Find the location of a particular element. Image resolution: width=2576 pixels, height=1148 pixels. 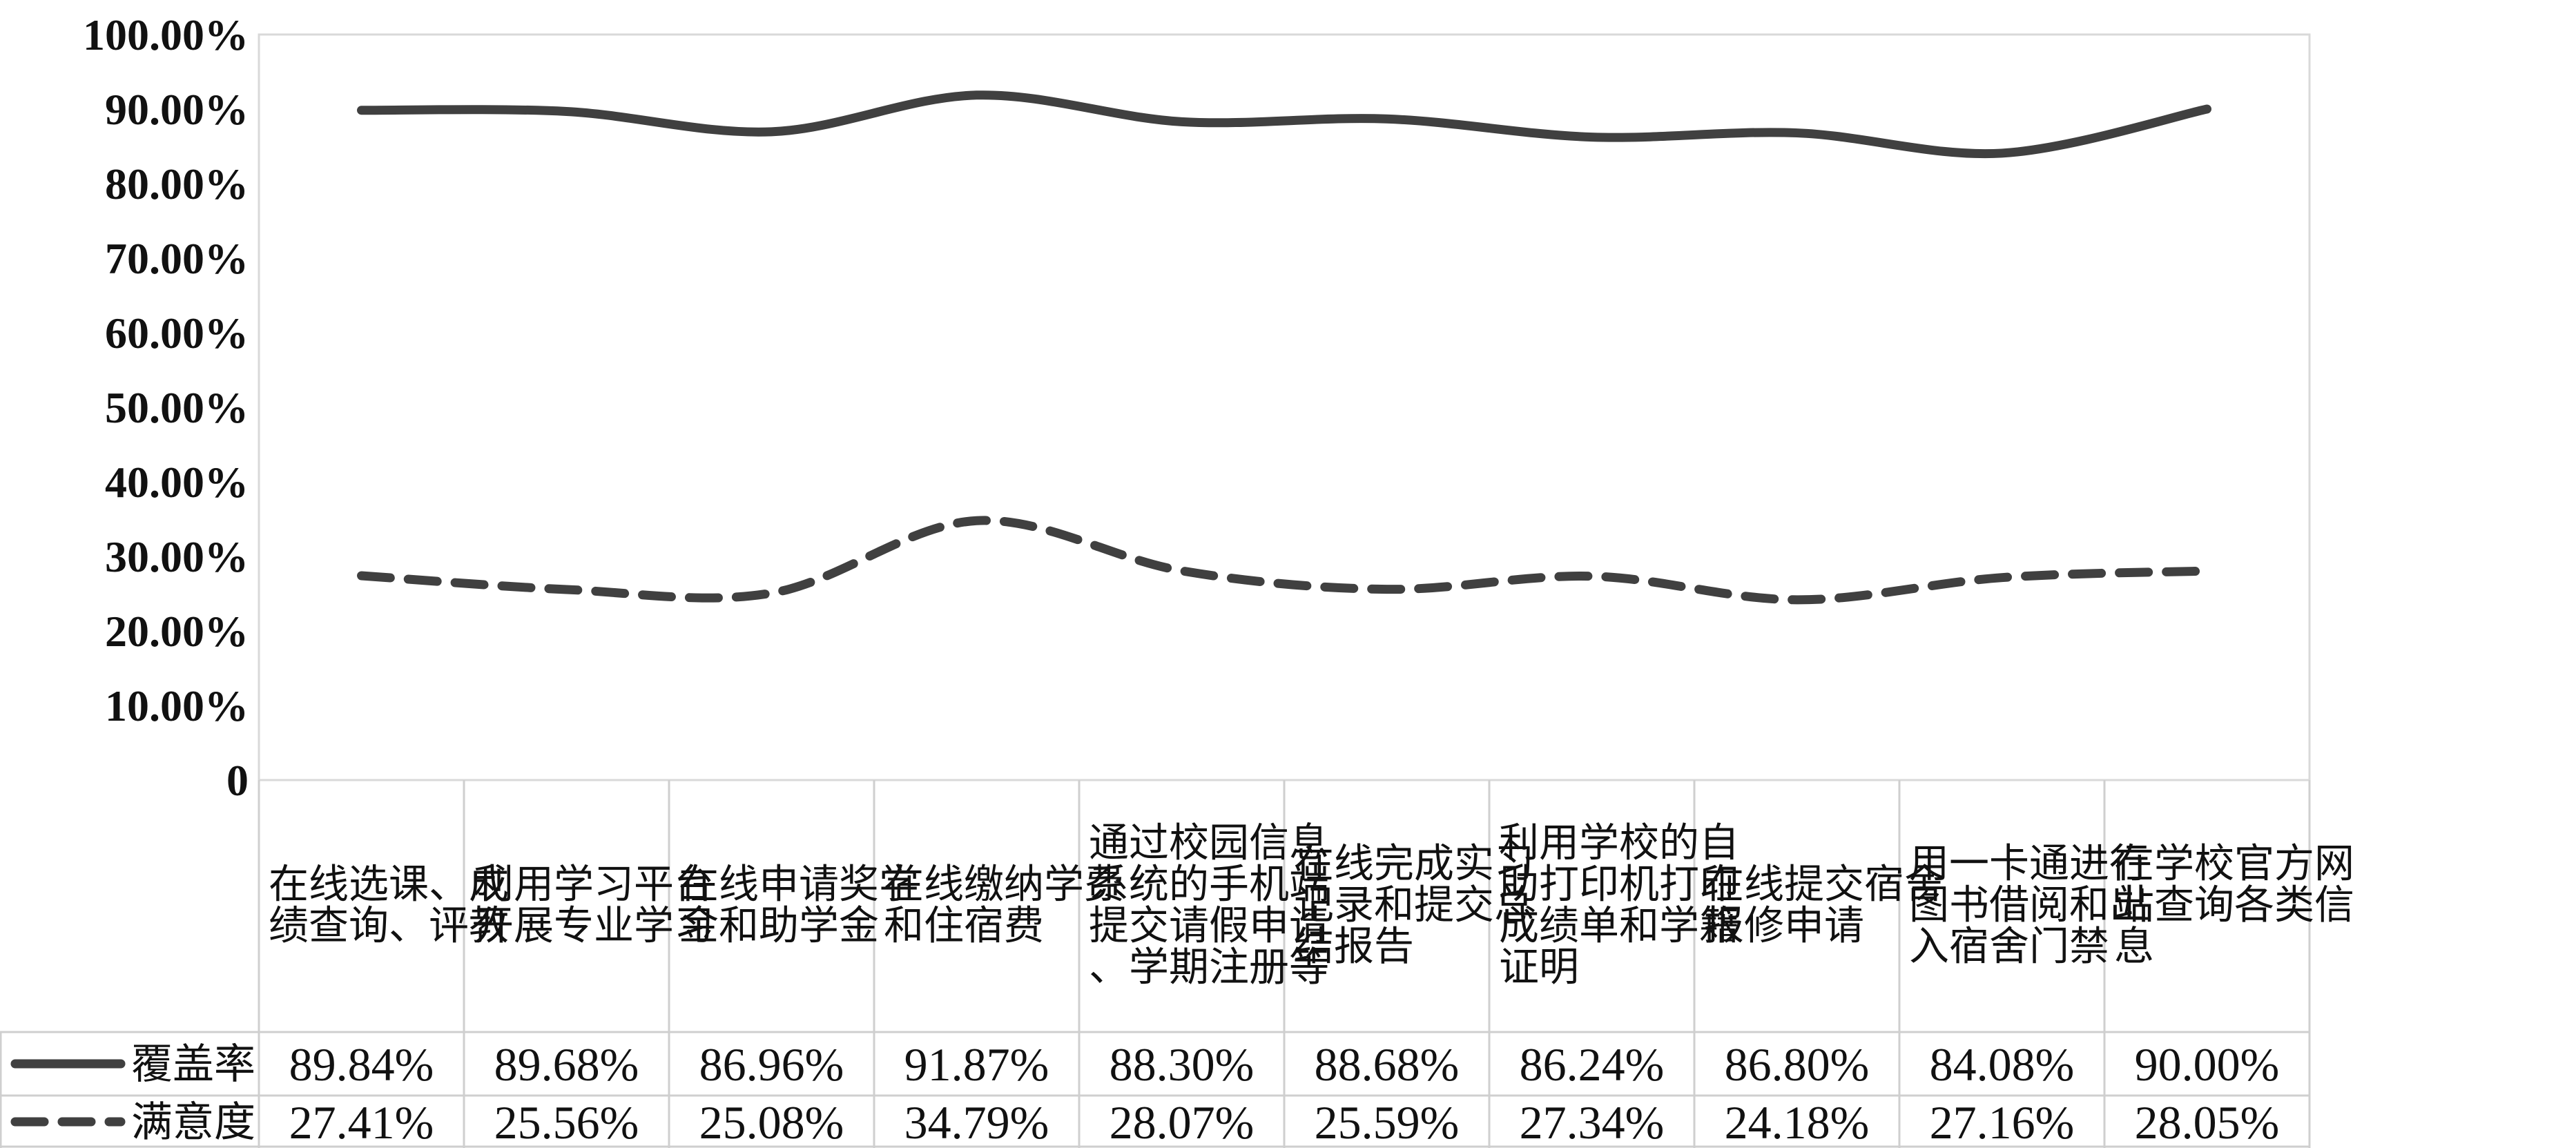

data-label: 27.41% is located at coordinates (362, 1122).